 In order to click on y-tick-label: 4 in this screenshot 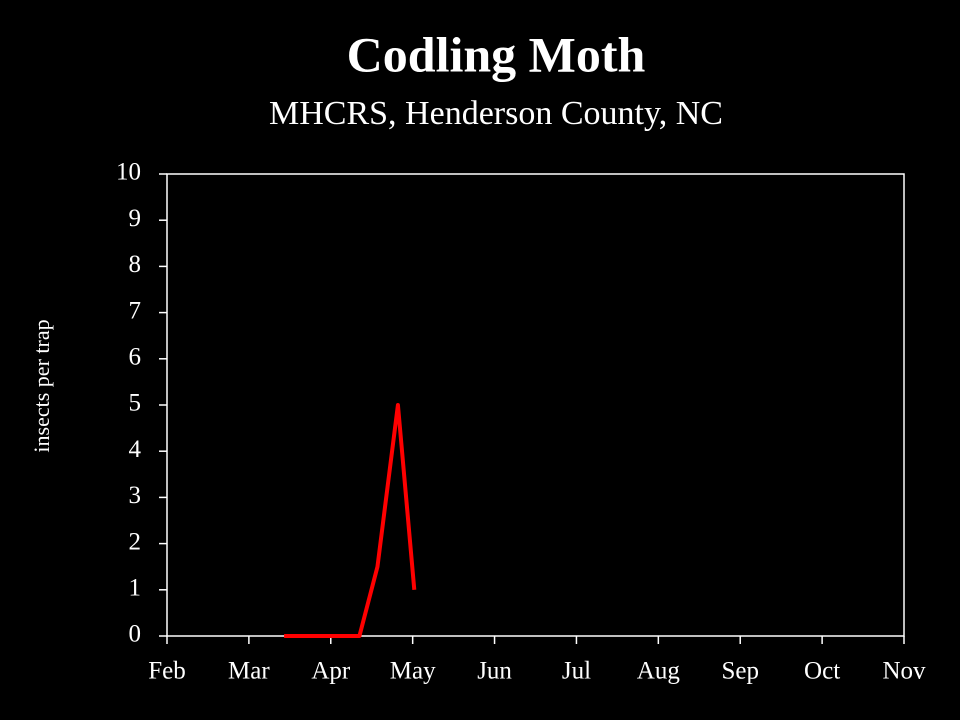, I will do `click(135, 449)`.